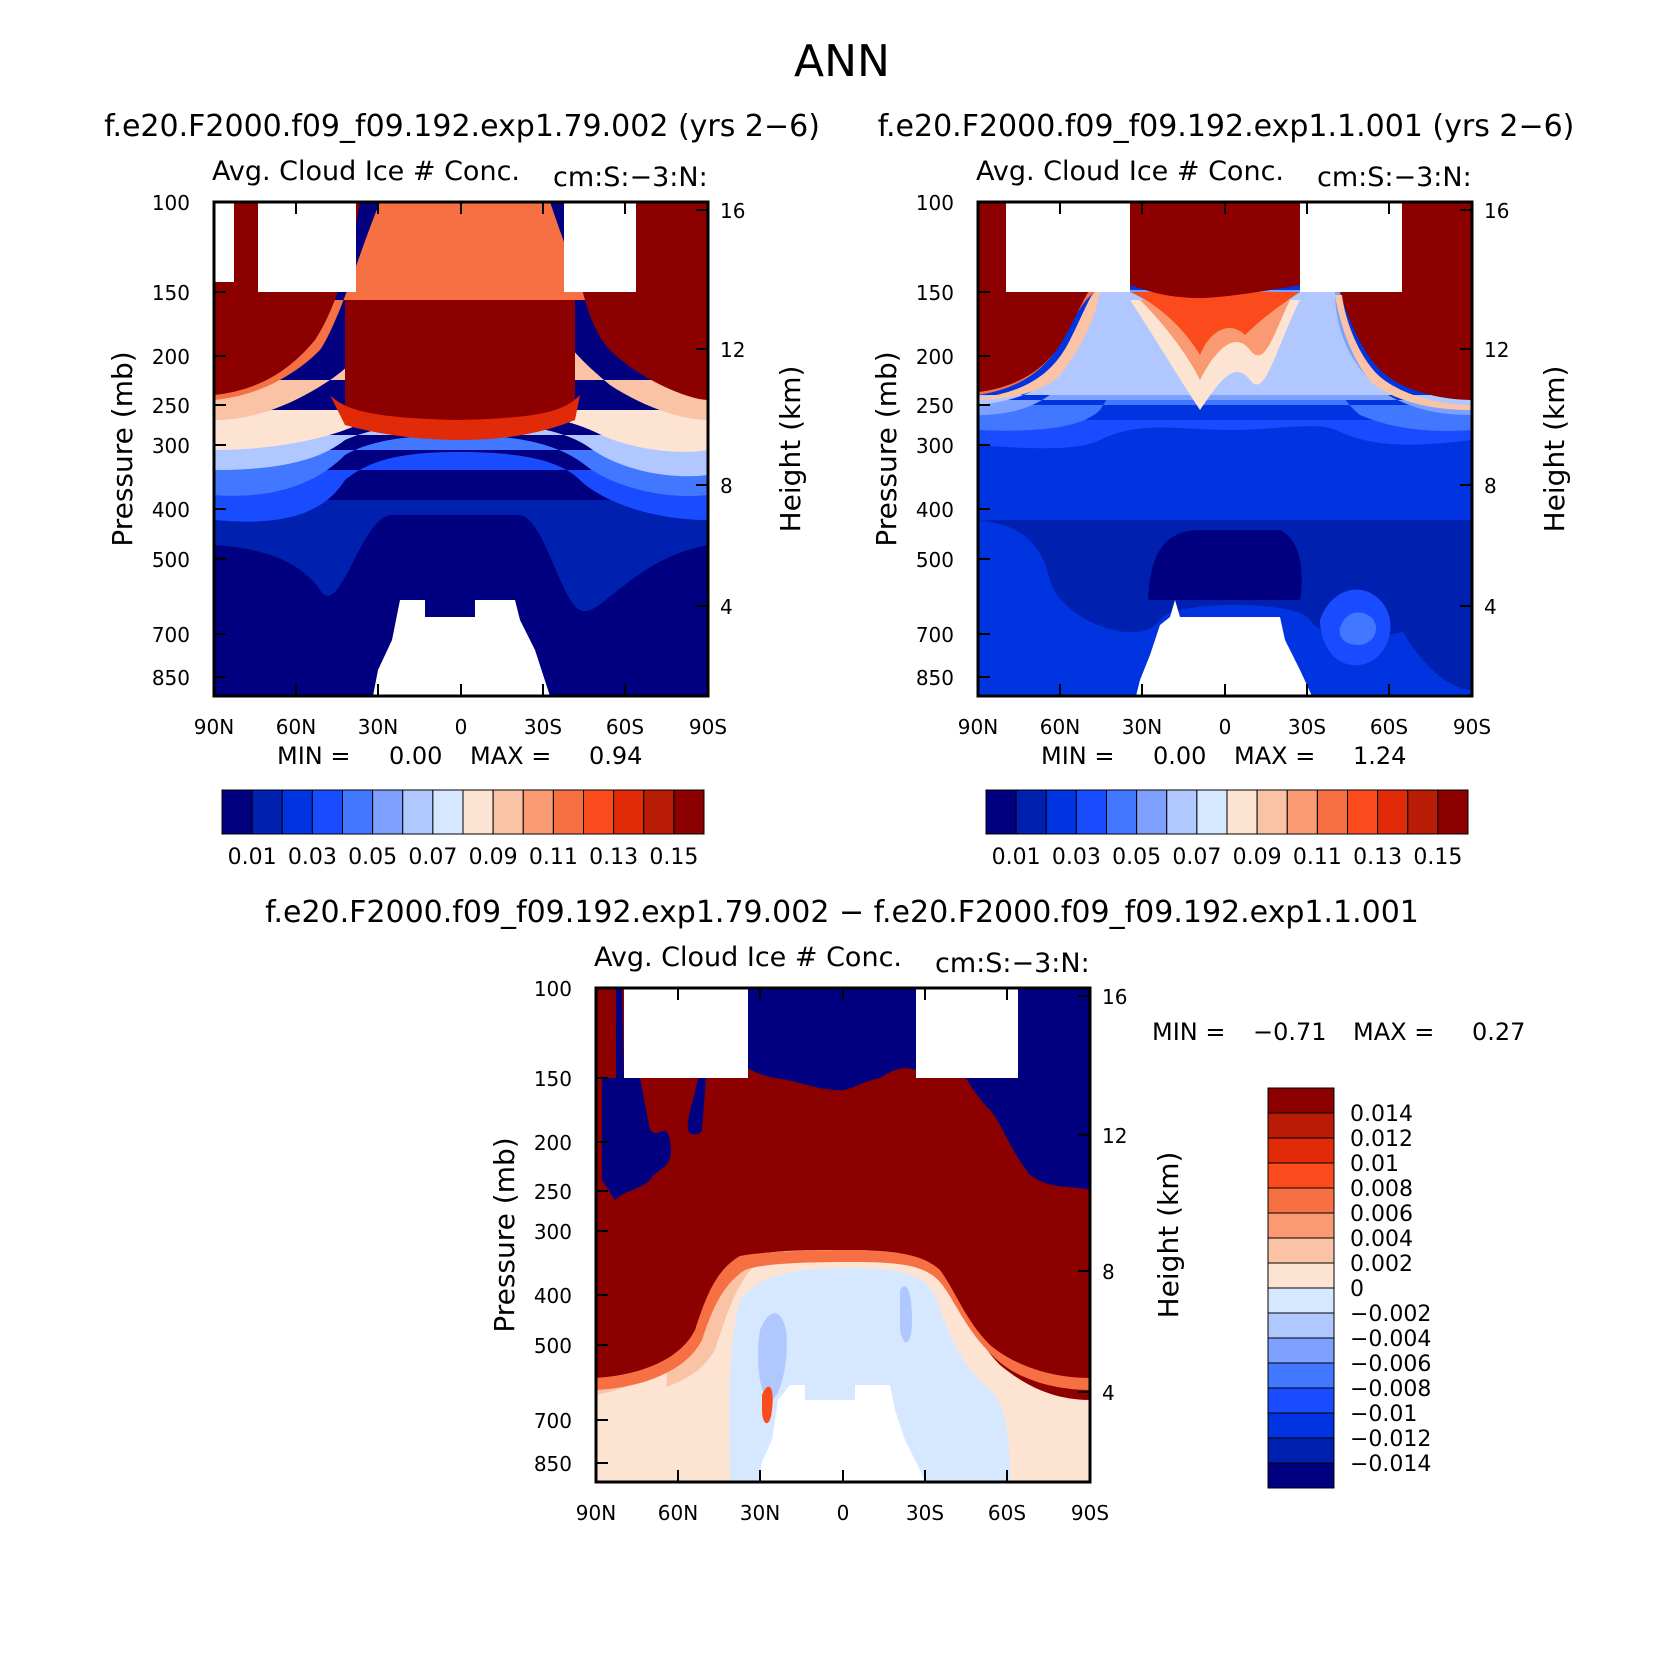 The image size is (1674, 1672). I want to click on panel-2-max-label: MAX =, so click(1274, 756).